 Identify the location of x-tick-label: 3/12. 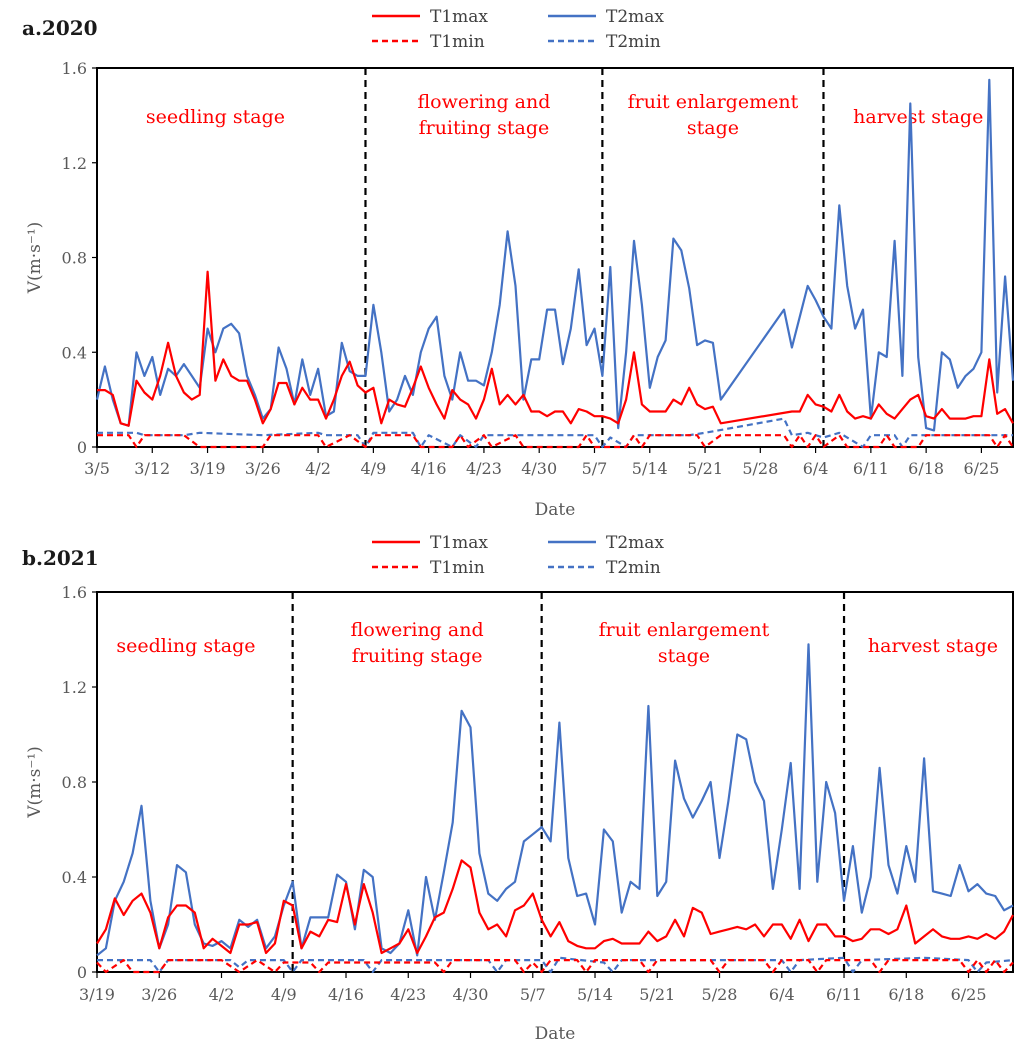
(152, 468).